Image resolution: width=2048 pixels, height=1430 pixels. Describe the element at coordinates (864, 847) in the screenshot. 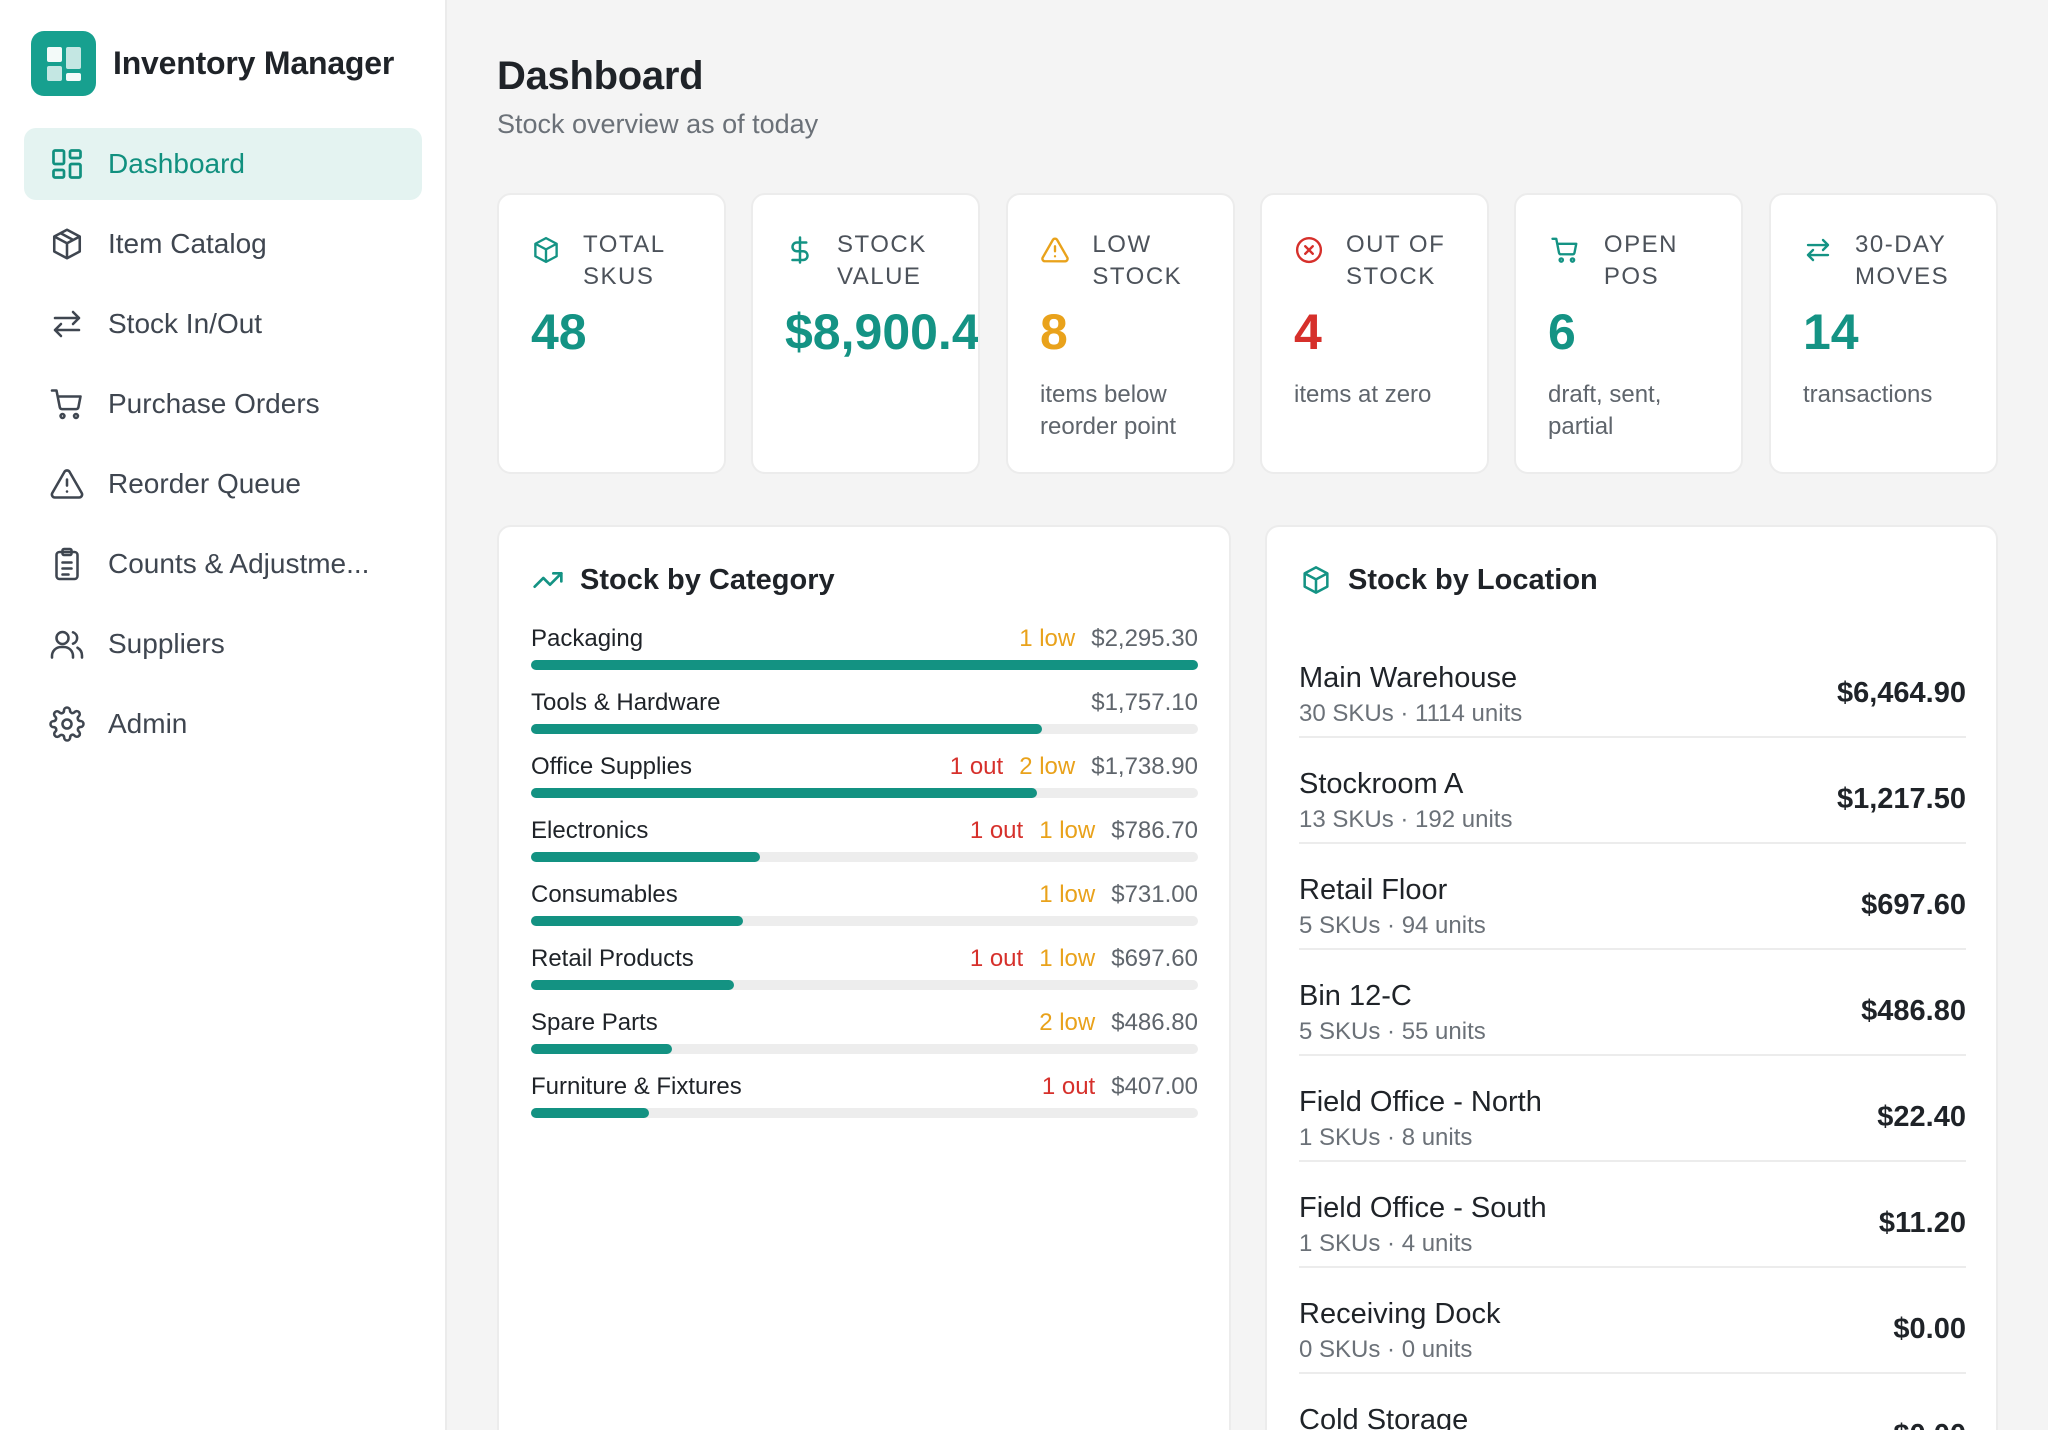

I see `category-row: Electronics 1 out 1 low $786.70` at that location.